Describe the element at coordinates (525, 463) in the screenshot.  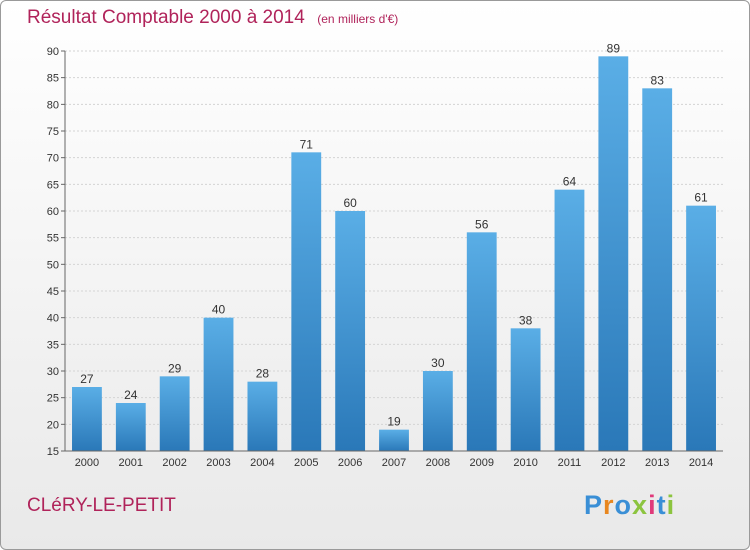
I see `x-tick-label: 2010` at that location.